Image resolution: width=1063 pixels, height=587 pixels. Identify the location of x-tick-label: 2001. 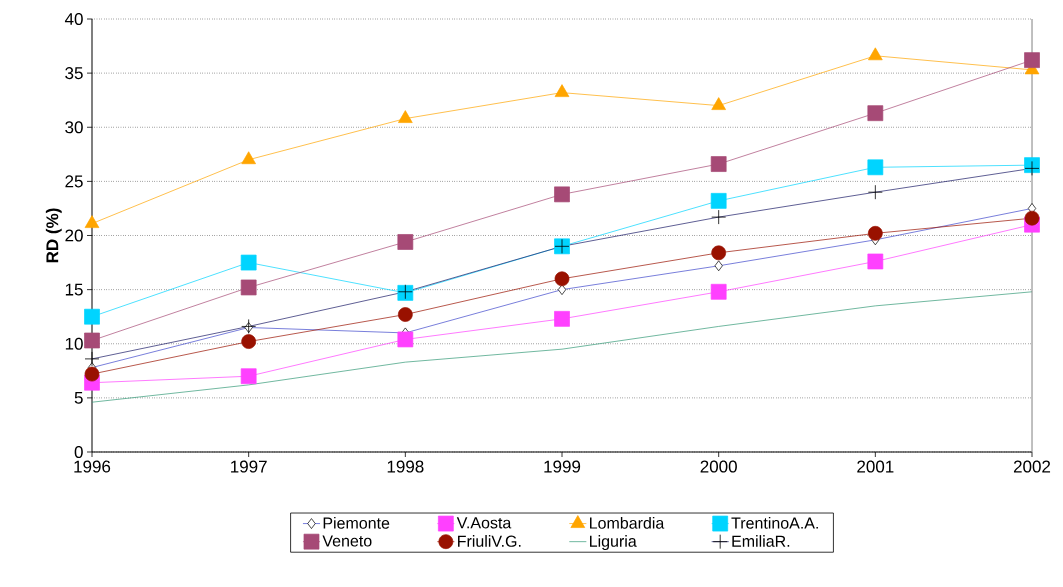
(875, 466).